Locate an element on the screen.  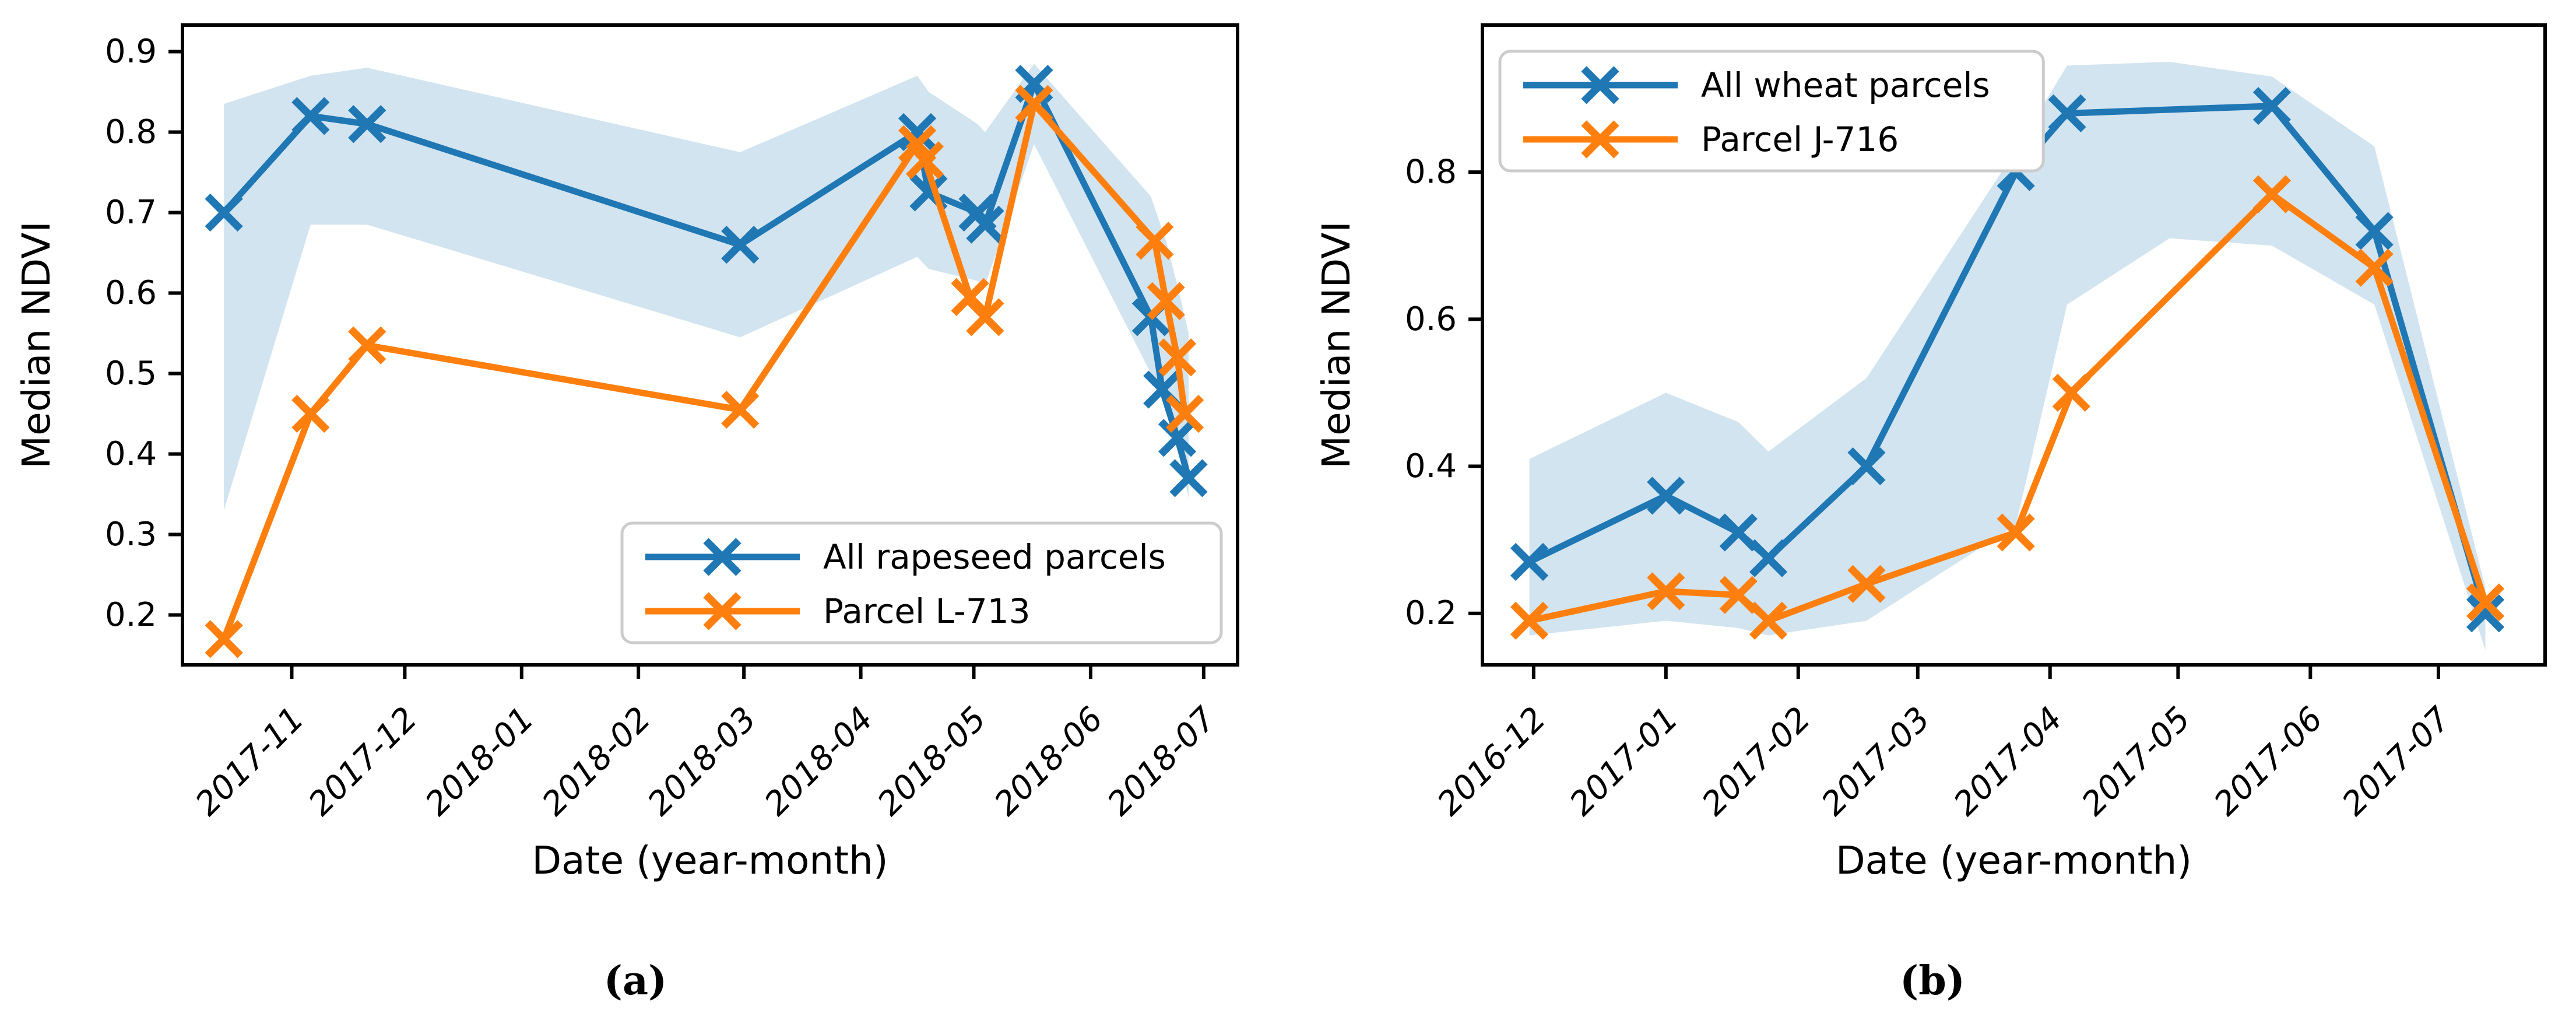
panel-a-caption: (a) is located at coordinates (635, 981).